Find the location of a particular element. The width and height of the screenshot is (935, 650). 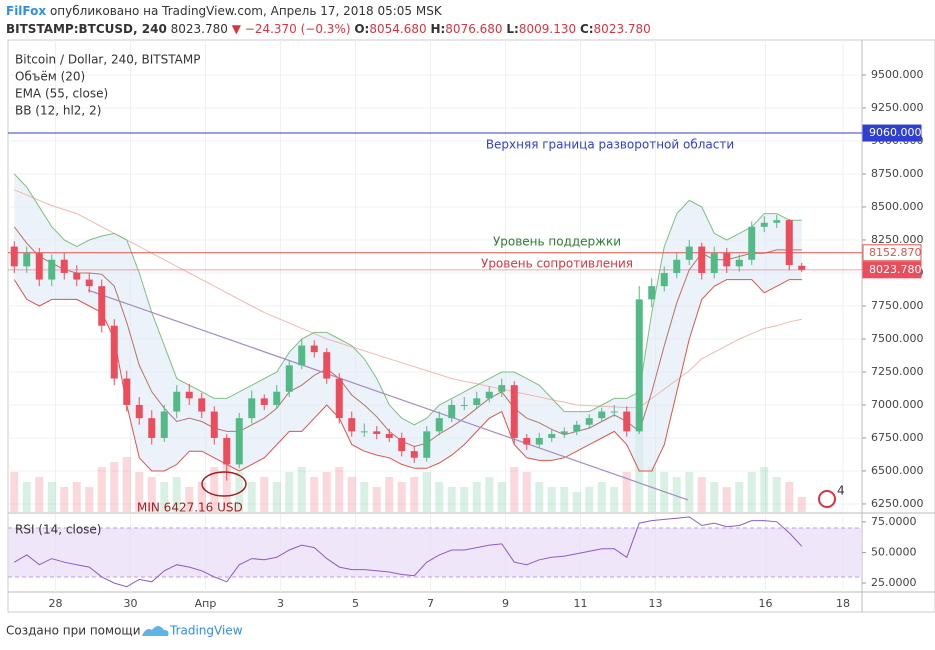

rsi-tick-label: 25.0000 is located at coordinates (894, 582).